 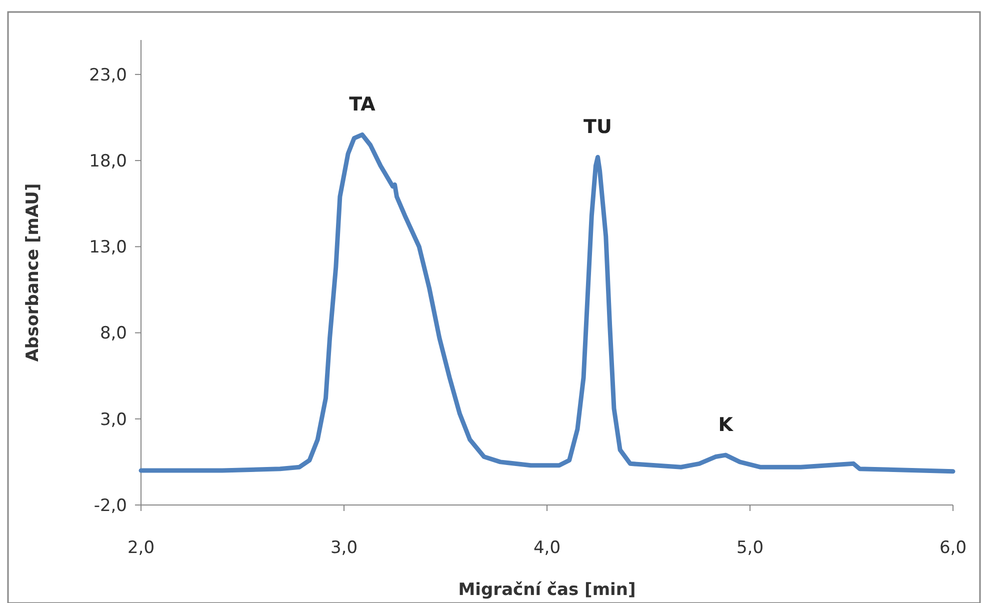 I want to click on y-axis-title: Absorbance [mAU], so click(x=33, y=272).